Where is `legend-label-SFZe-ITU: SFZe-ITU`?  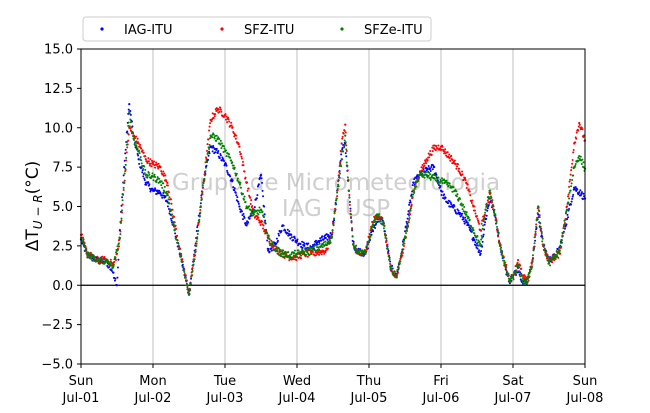
legend-label-SFZe-ITU: SFZe-ITU is located at coordinates (393, 30).